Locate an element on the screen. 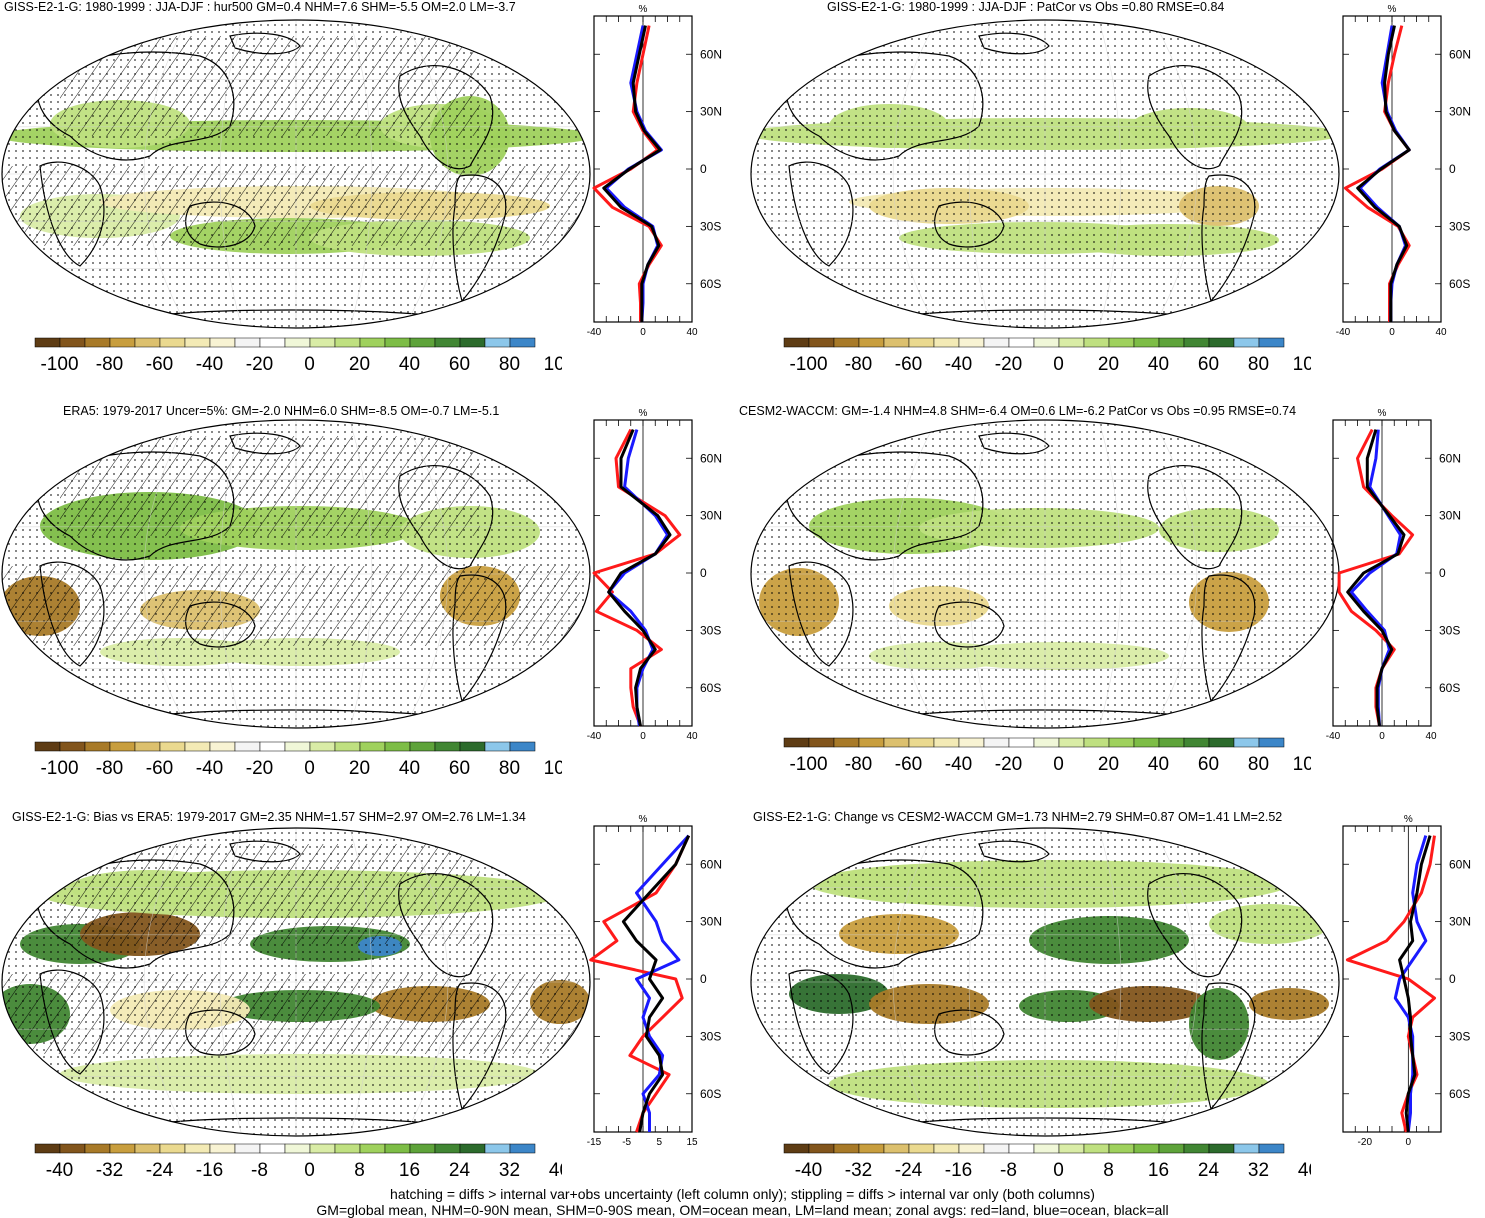 The image size is (1485, 1218). colorbar: -40 -32 -24 -16 -8 0 8 16 24 32 40 is located at coordinates (298, 1162).